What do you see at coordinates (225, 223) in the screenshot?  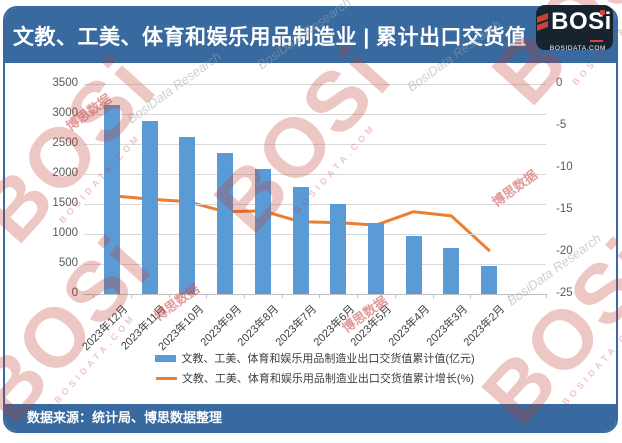 I see `bar-2023年9月` at bounding box center [225, 223].